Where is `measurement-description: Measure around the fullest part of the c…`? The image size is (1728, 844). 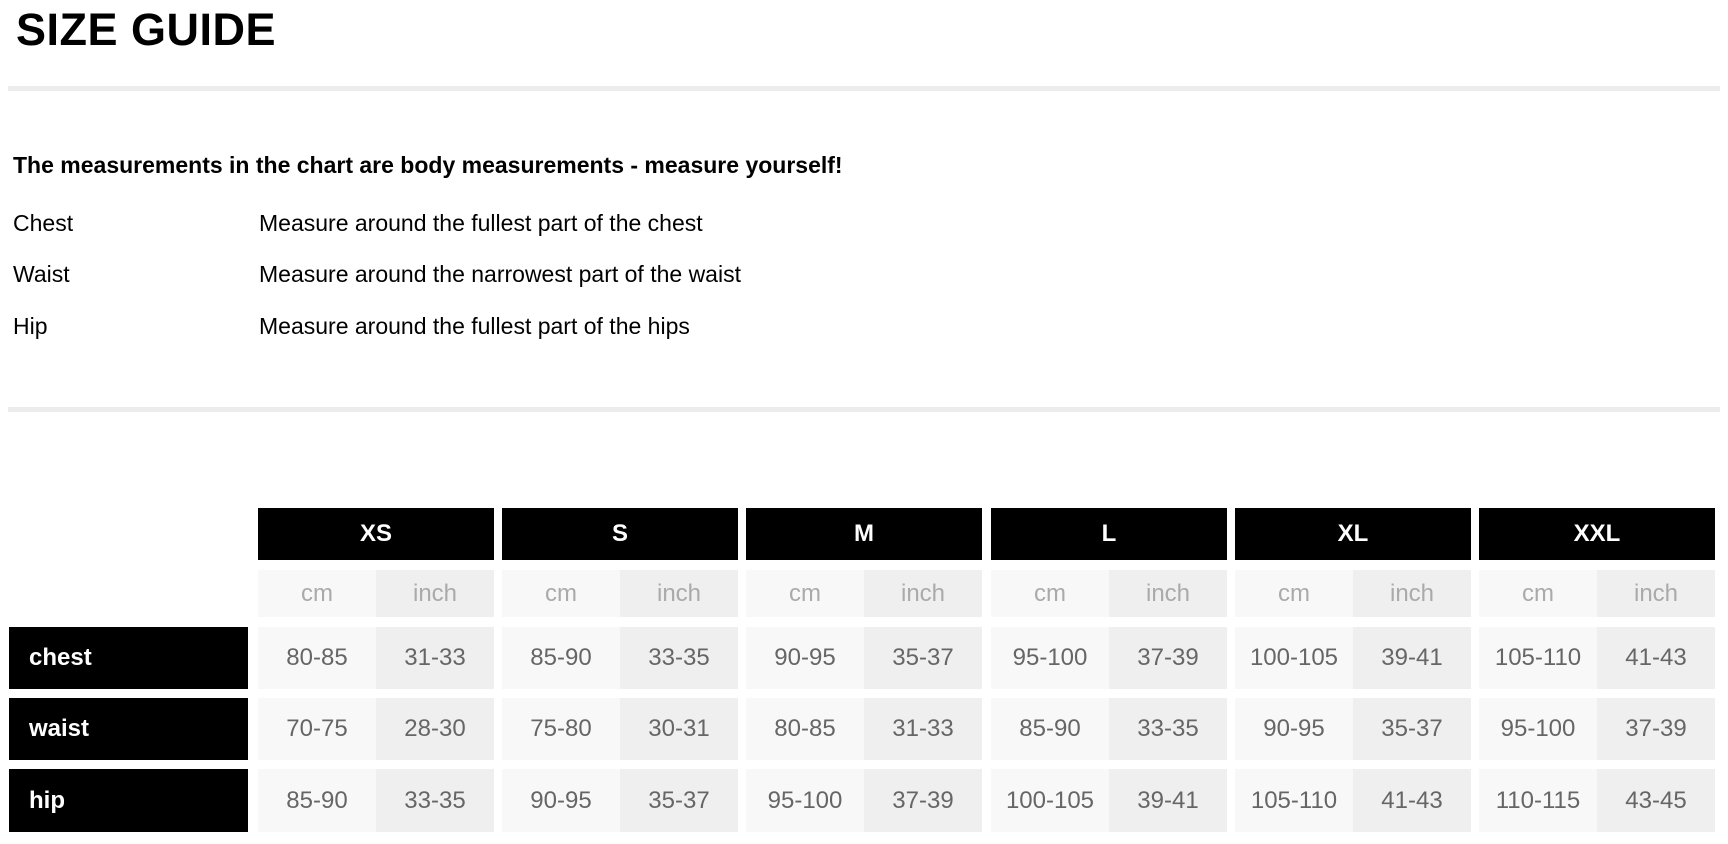 measurement-description: Measure around the fullest part of the c… is located at coordinates (481, 223).